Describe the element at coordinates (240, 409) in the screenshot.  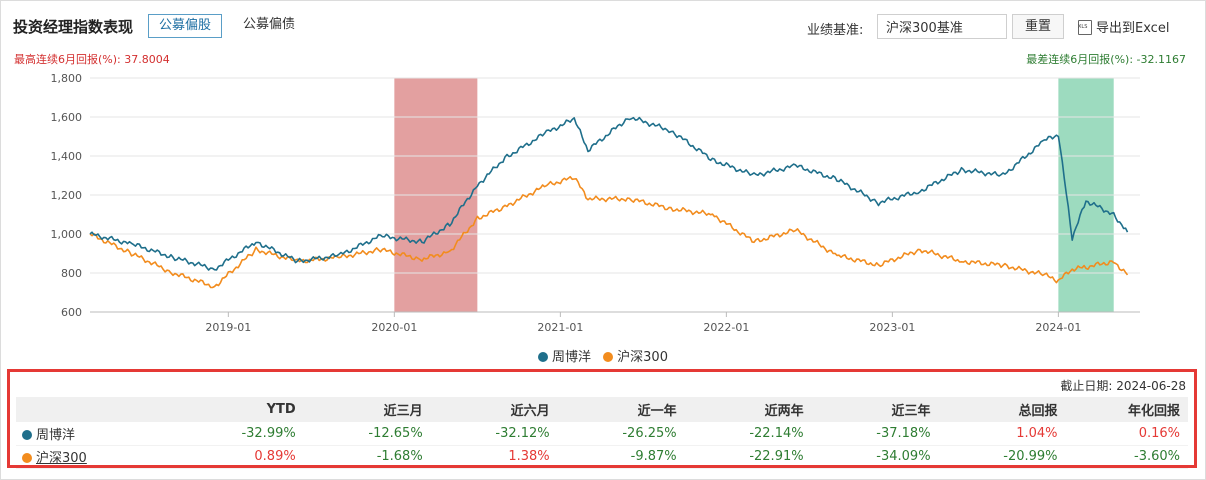
I see `header-ytd: YTD` at that location.